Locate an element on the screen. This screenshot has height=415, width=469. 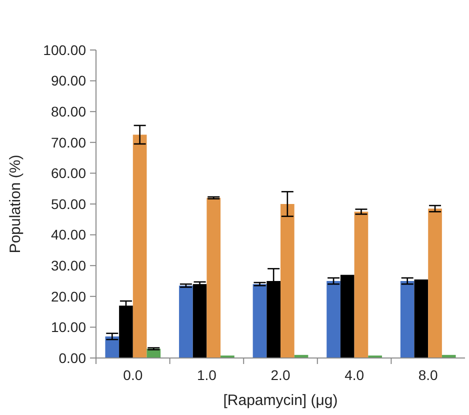
y-tick-label: 70.00 is located at coordinates (68, 142).